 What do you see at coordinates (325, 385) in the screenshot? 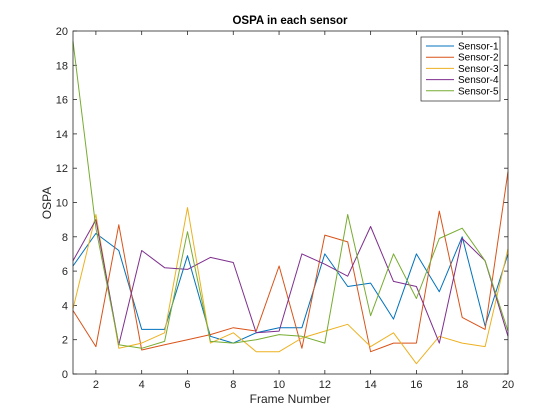
I see `x-tick-label: 12` at bounding box center [325, 385].